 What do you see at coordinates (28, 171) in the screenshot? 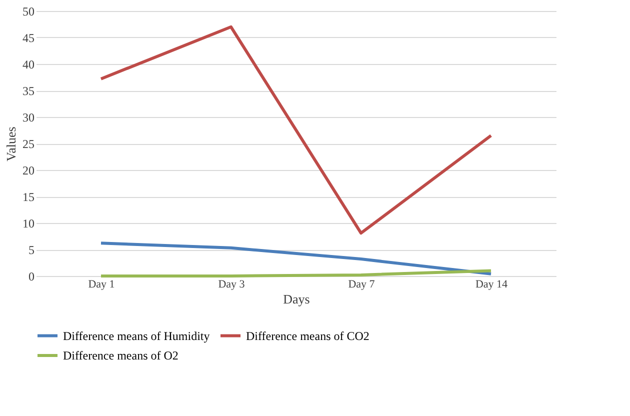
I see `y-tick-label: 20` at bounding box center [28, 171].